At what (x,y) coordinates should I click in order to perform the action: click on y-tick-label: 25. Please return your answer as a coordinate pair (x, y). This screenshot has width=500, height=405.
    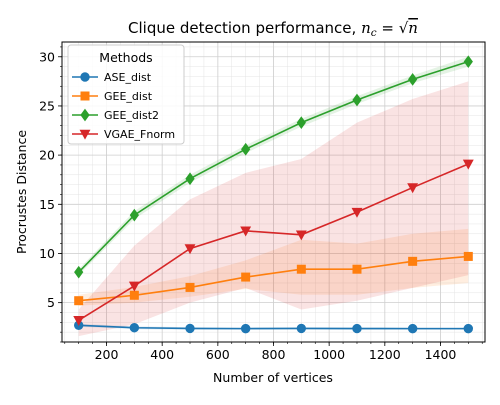
    Looking at the image, I should click on (47, 105).